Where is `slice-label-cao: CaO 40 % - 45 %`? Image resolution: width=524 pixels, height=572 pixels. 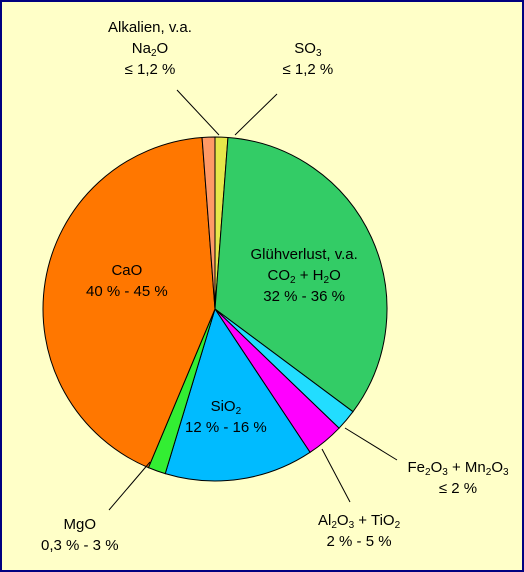
slice-label-cao: CaO 40 % - 45 % is located at coordinates (127, 281).